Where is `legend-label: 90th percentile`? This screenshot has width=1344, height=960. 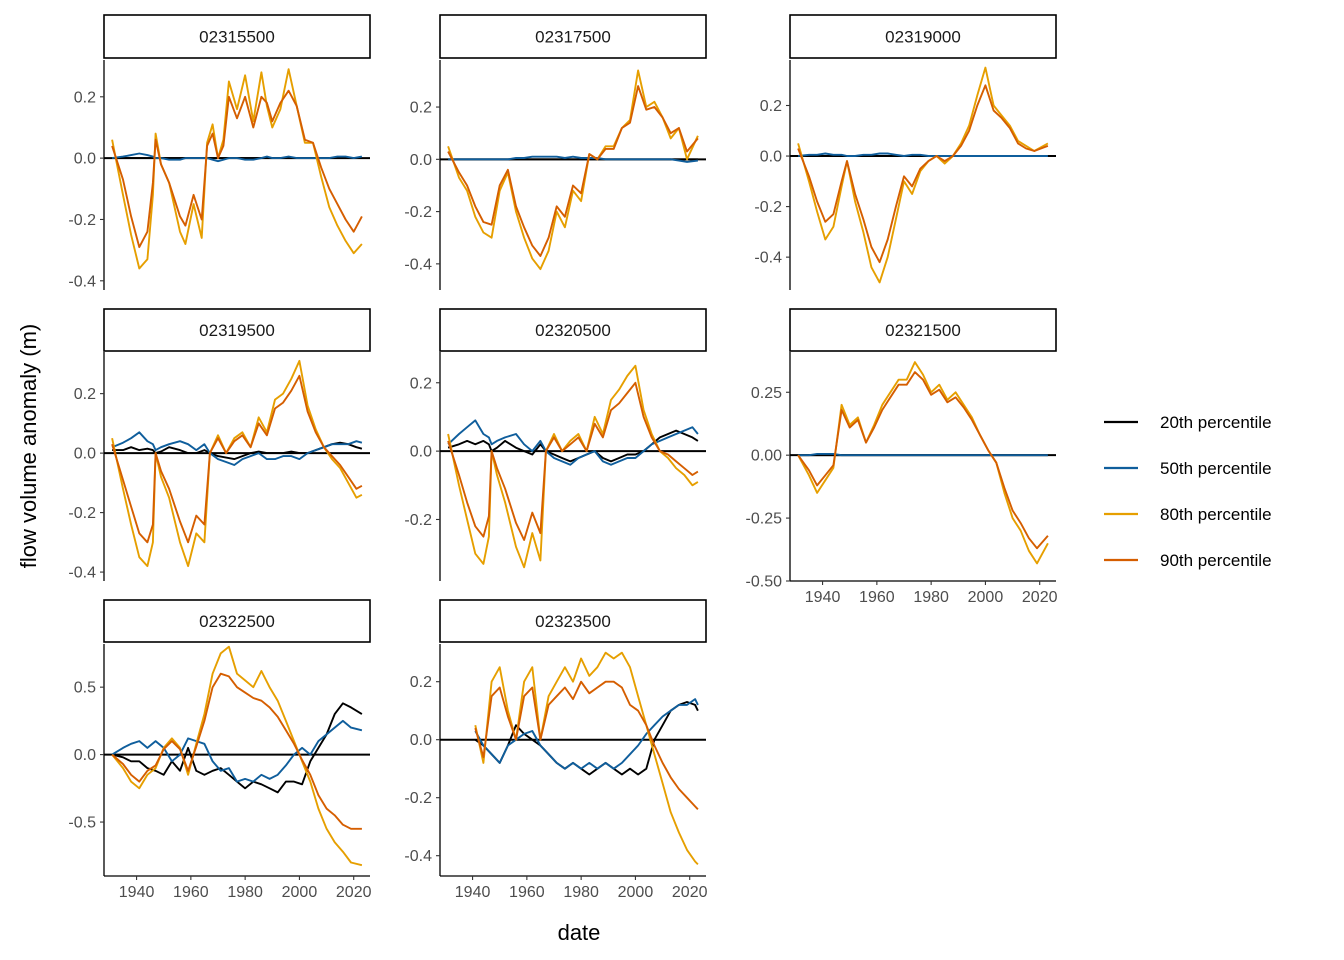
legend-label: 90th percentile is located at coordinates (1216, 560).